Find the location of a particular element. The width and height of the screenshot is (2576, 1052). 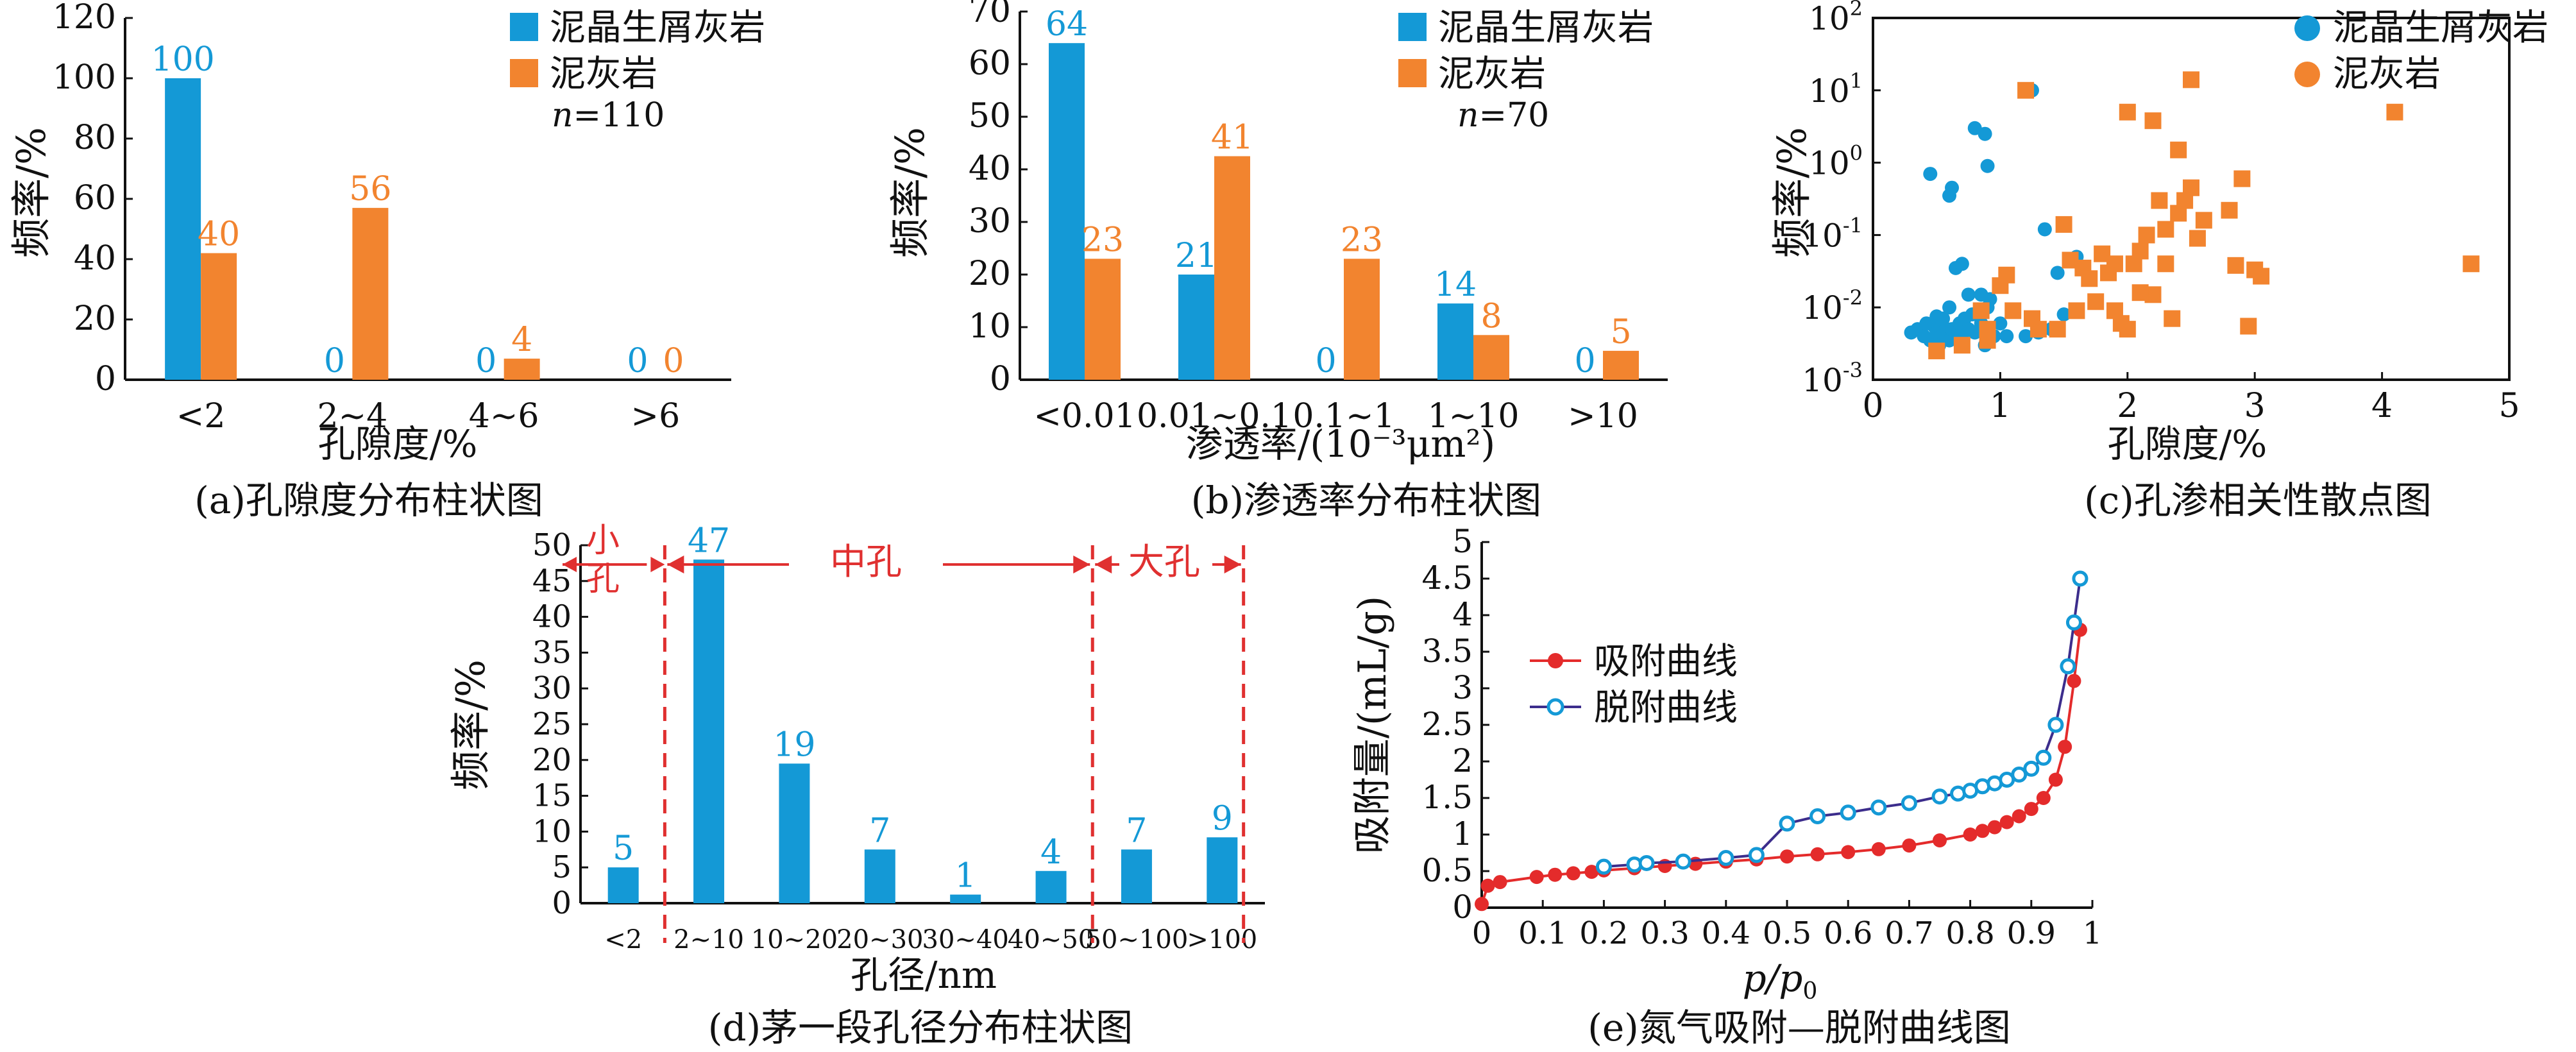

sample-count-val: =70 is located at coordinates (1514, 116).